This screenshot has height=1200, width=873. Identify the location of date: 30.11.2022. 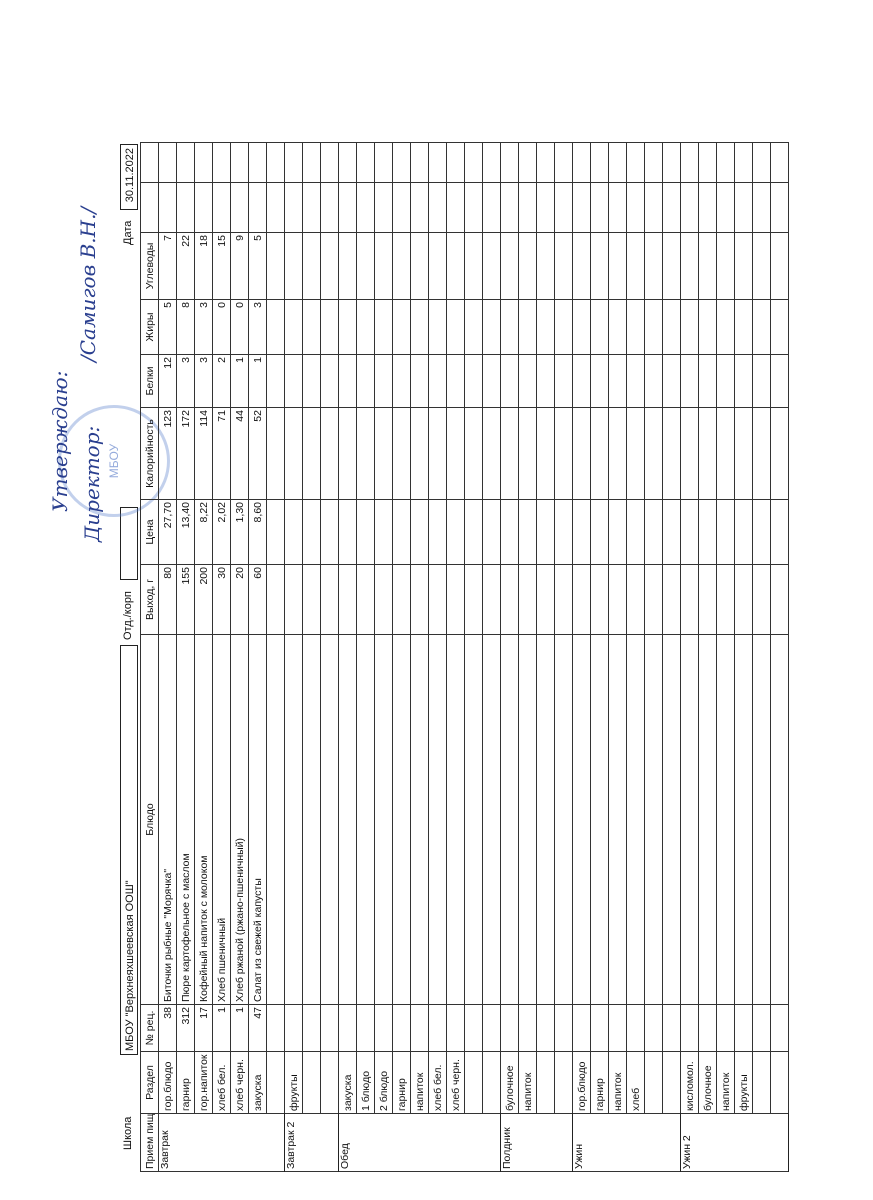
(129, 177).